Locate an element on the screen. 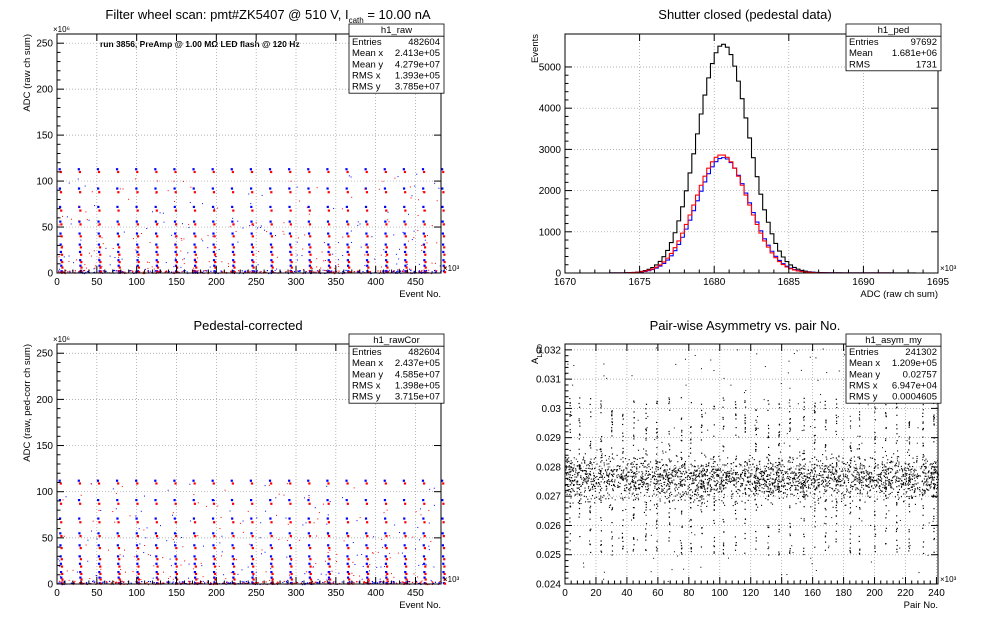 The width and height of the screenshot is (996, 622). y-axis-label: ADC (raw, ped-corr ch sum) is located at coordinates (27, 403).